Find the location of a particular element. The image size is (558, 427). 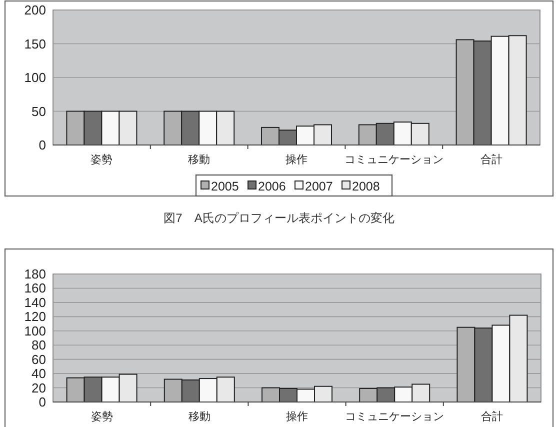

legend-label: 2006 is located at coordinates (272, 187).